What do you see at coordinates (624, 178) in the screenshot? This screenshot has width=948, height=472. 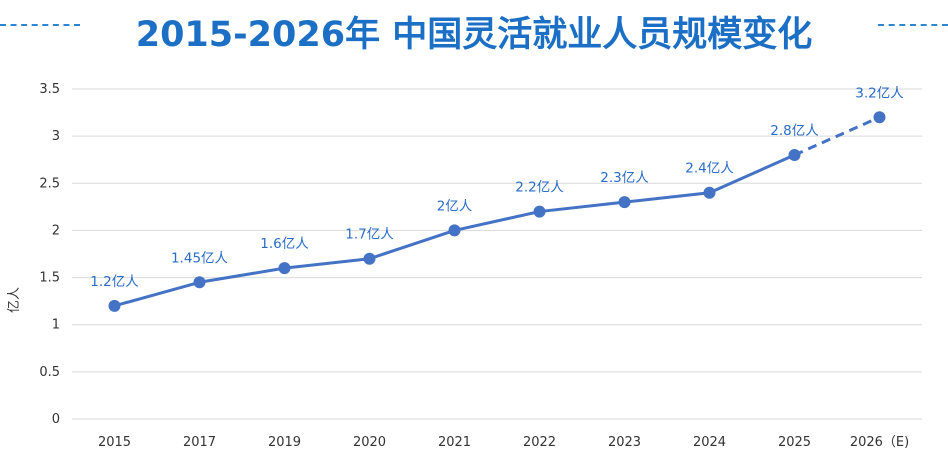 I see `data-label: 2.3亿人` at bounding box center [624, 178].